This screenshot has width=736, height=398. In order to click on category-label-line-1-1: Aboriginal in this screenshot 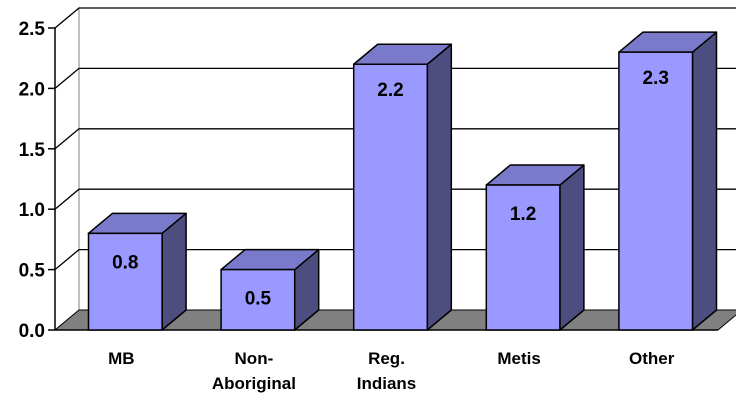, I will do `click(254, 383)`.